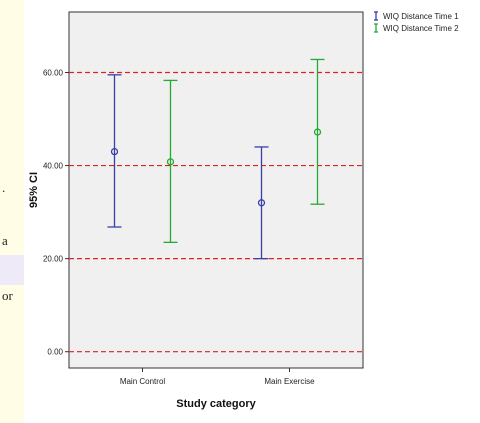 The width and height of the screenshot is (480, 423). What do you see at coordinates (4, 187) in the screenshot?
I see `page-text-fragment: .` at bounding box center [4, 187].